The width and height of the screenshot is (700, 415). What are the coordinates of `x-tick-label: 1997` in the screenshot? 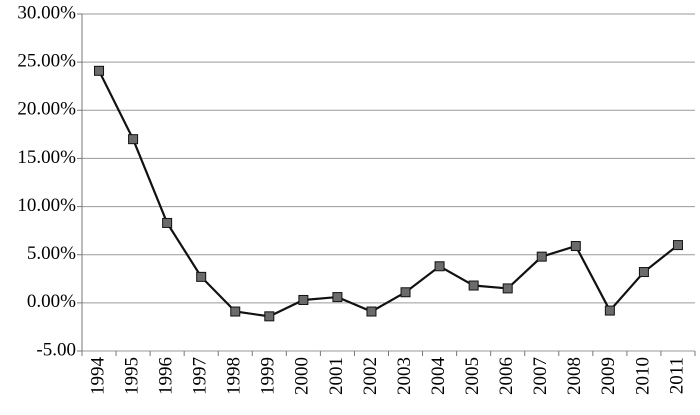 It's located at (200, 376).